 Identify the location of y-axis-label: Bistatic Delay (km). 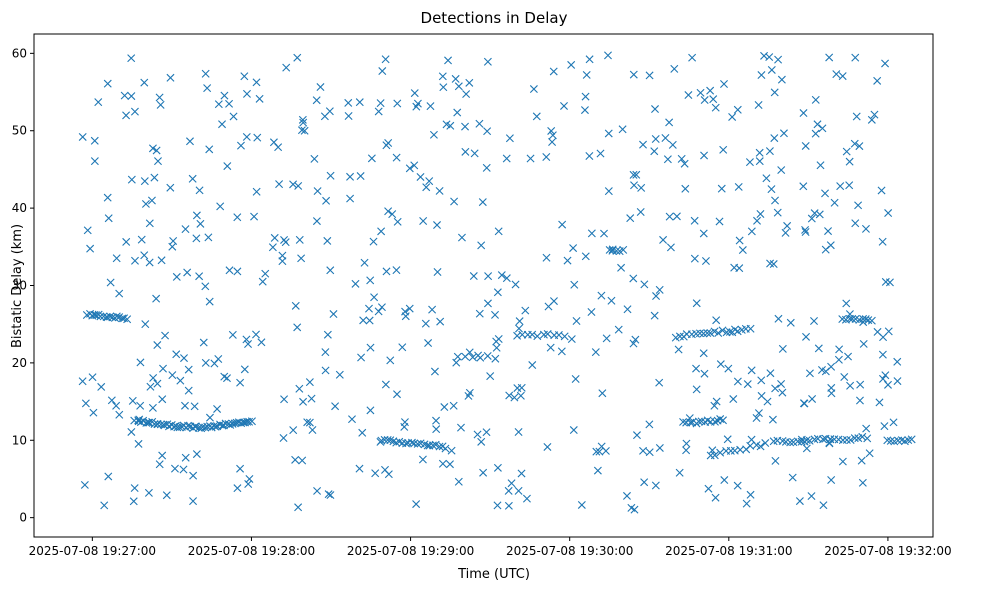
(17, 286).